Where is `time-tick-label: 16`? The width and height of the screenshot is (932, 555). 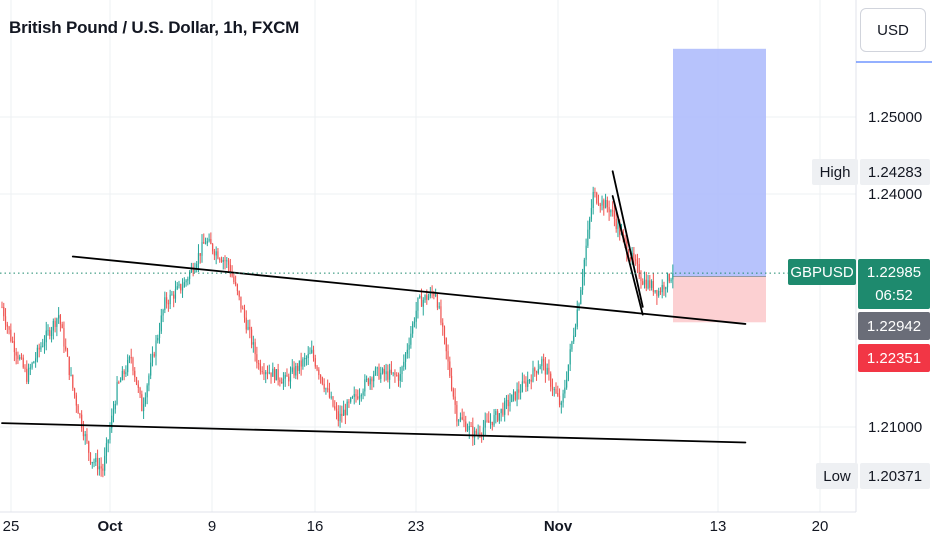 time-tick-label: 16 is located at coordinates (315, 526).